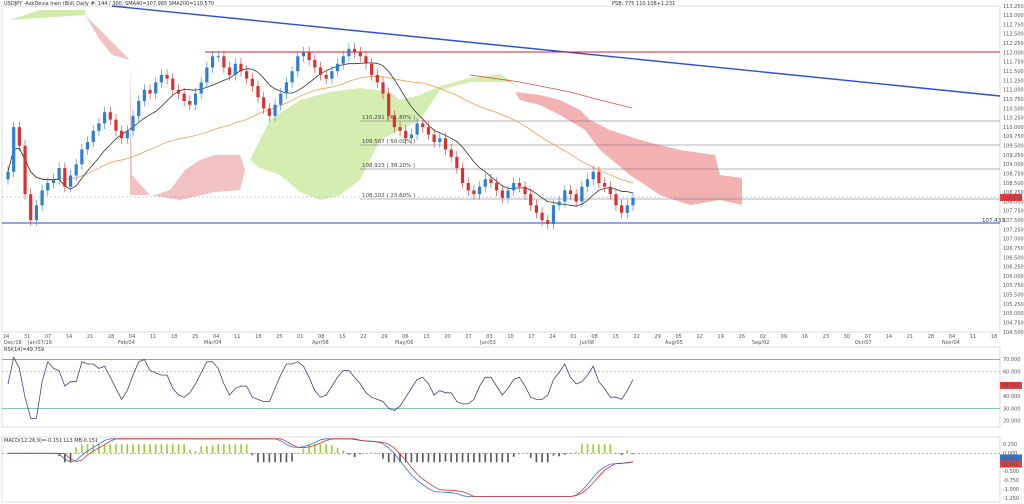 This screenshot has height=504, width=1024. Describe the element at coordinates (426, 337) in the screenshot. I see `x-tick-label: 13` at that location.